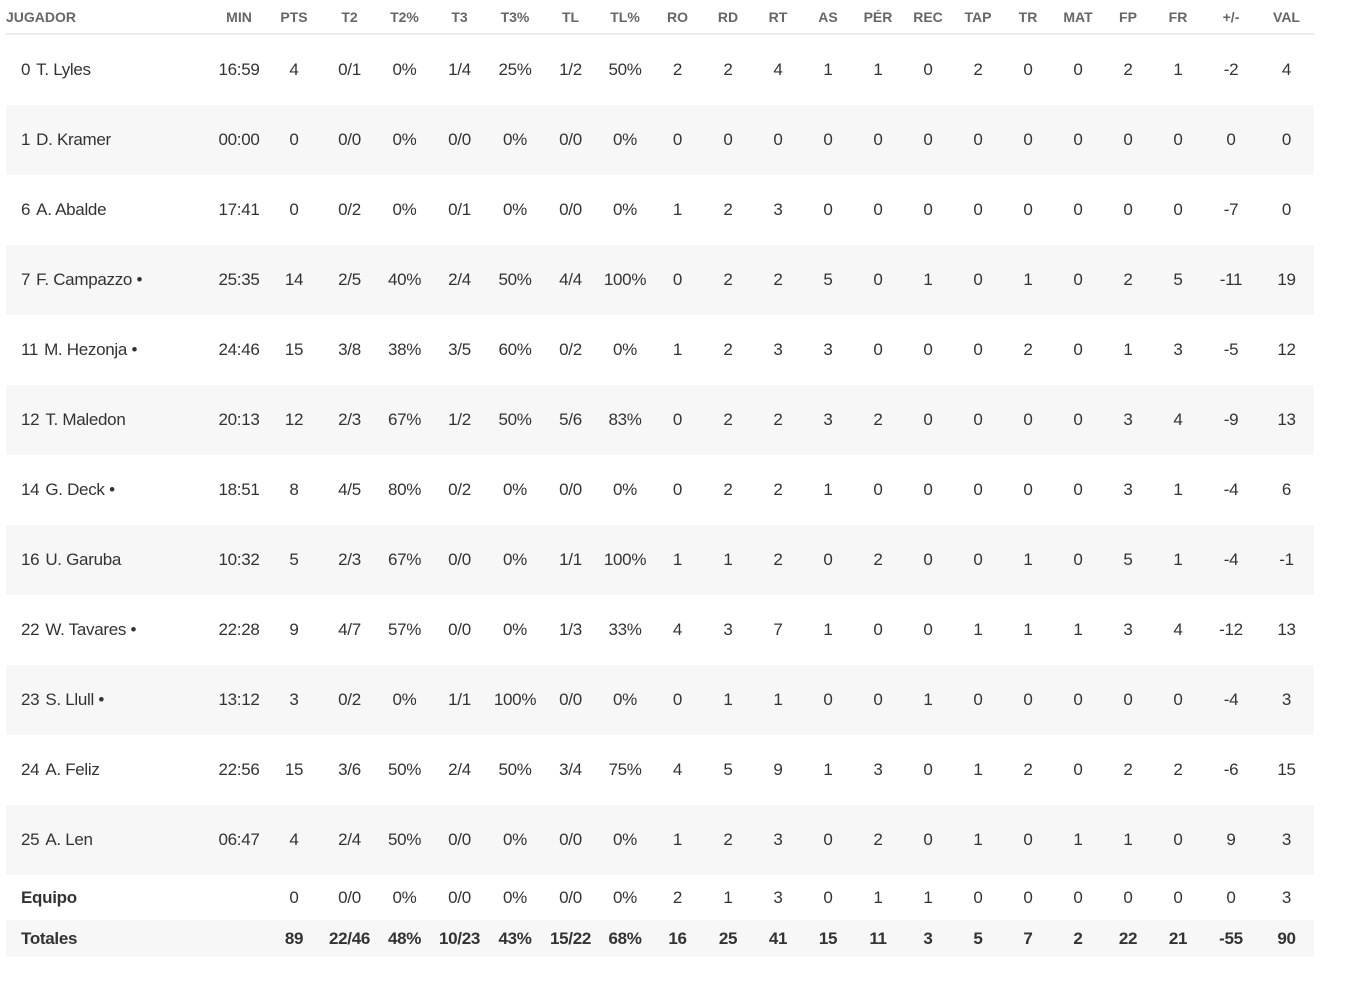 This screenshot has width=1358, height=1003. Describe the element at coordinates (86, 349) in the screenshot. I see `player-name: M. Hezonja` at that location.